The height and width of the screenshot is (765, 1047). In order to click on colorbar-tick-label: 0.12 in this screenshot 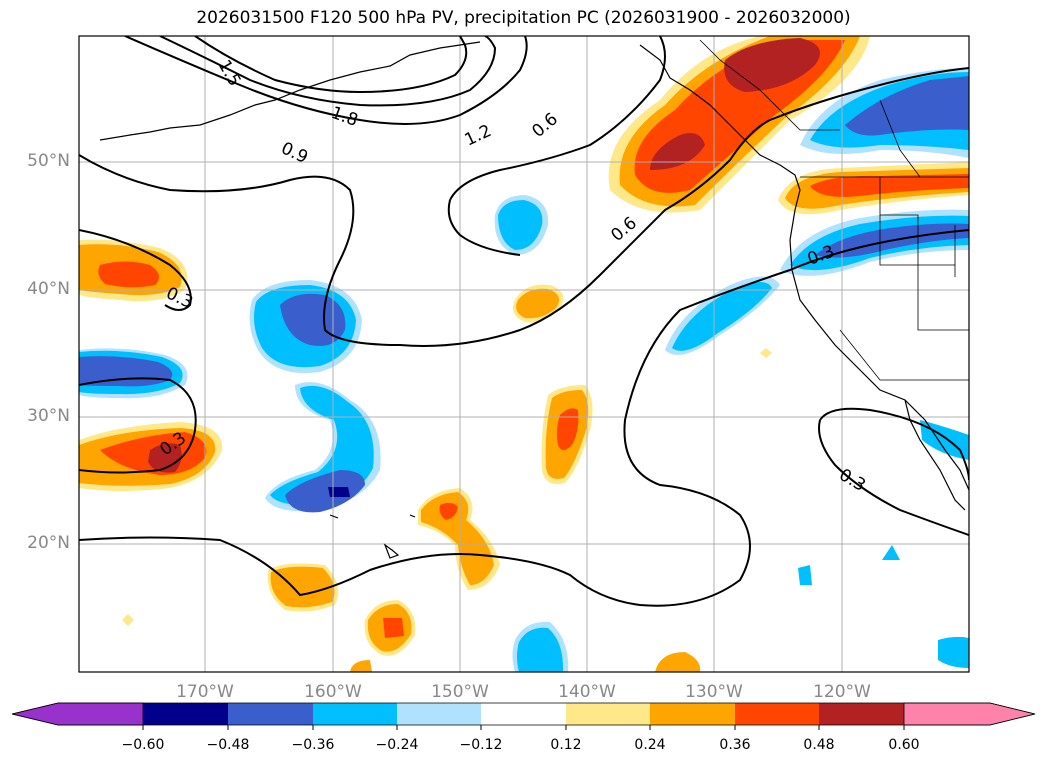, I will do `click(566, 745)`.